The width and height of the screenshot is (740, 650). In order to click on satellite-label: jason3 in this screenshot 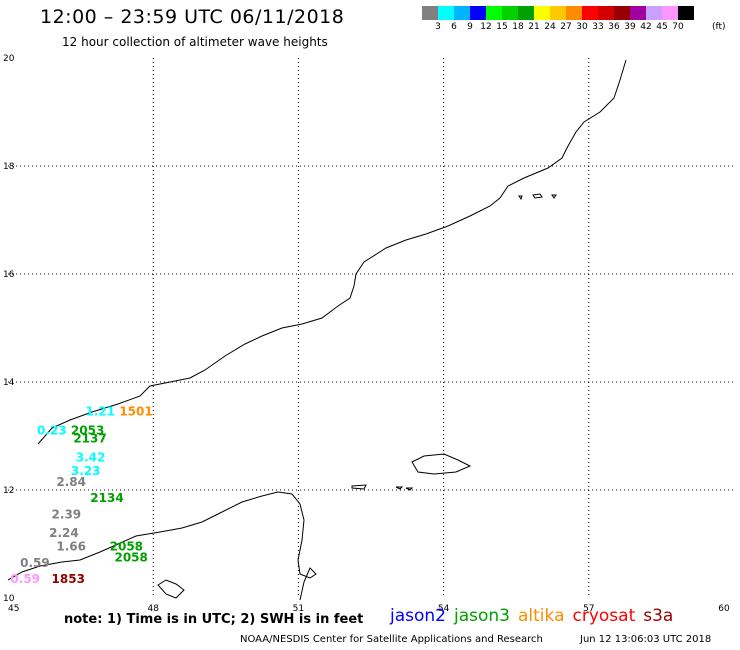, I will do `click(482, 616)`.